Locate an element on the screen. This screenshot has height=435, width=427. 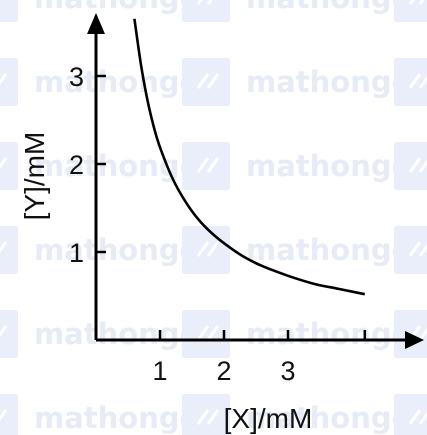
x-tick-label-1: 1 is located at coordinates (159, 371).